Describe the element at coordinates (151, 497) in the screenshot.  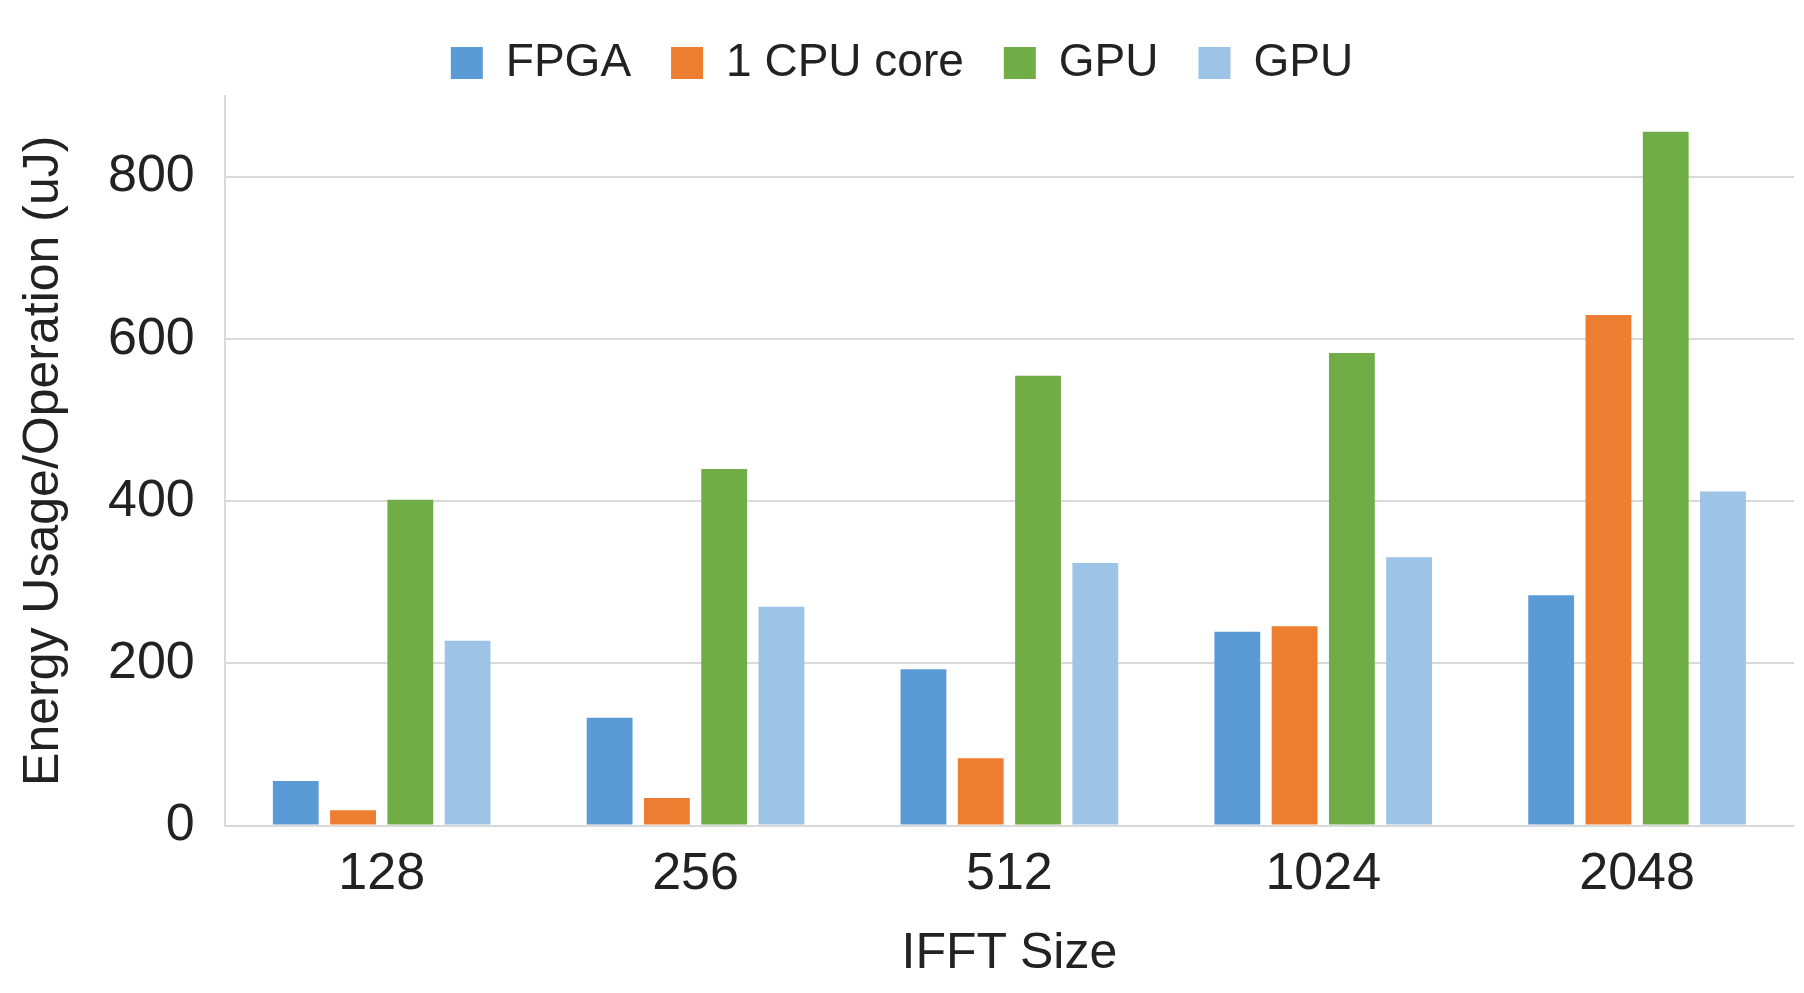
I see `y-tick-label: 400` at that location.